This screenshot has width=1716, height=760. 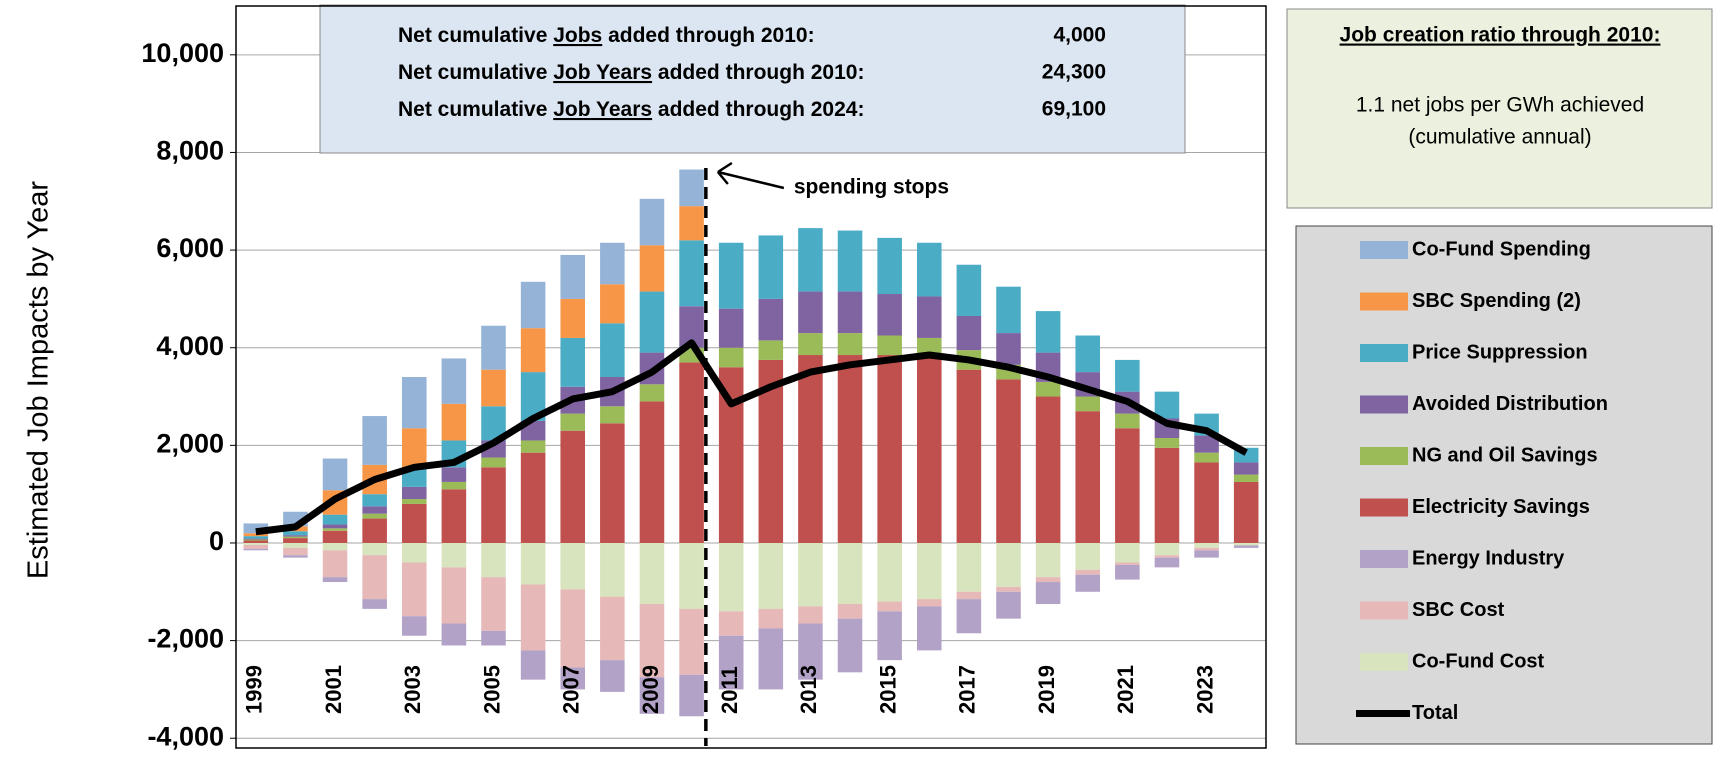 I want to click on y-tick-label: 6,000, so click(x=190, y=248).